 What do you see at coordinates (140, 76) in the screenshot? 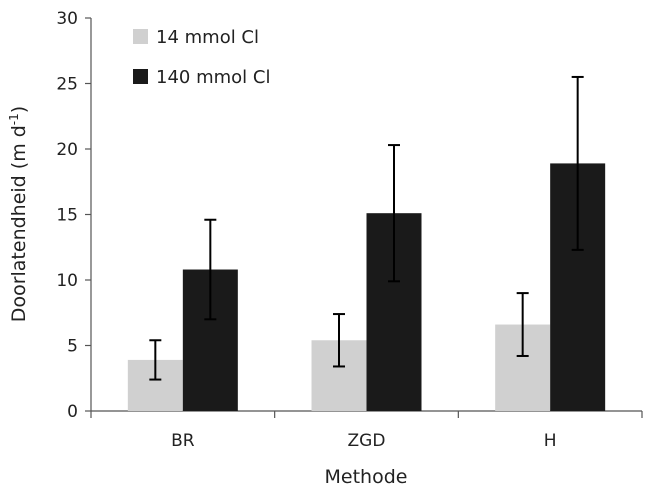
I see `legend-swatch-140-mmol` at bounding box center [140, 76].